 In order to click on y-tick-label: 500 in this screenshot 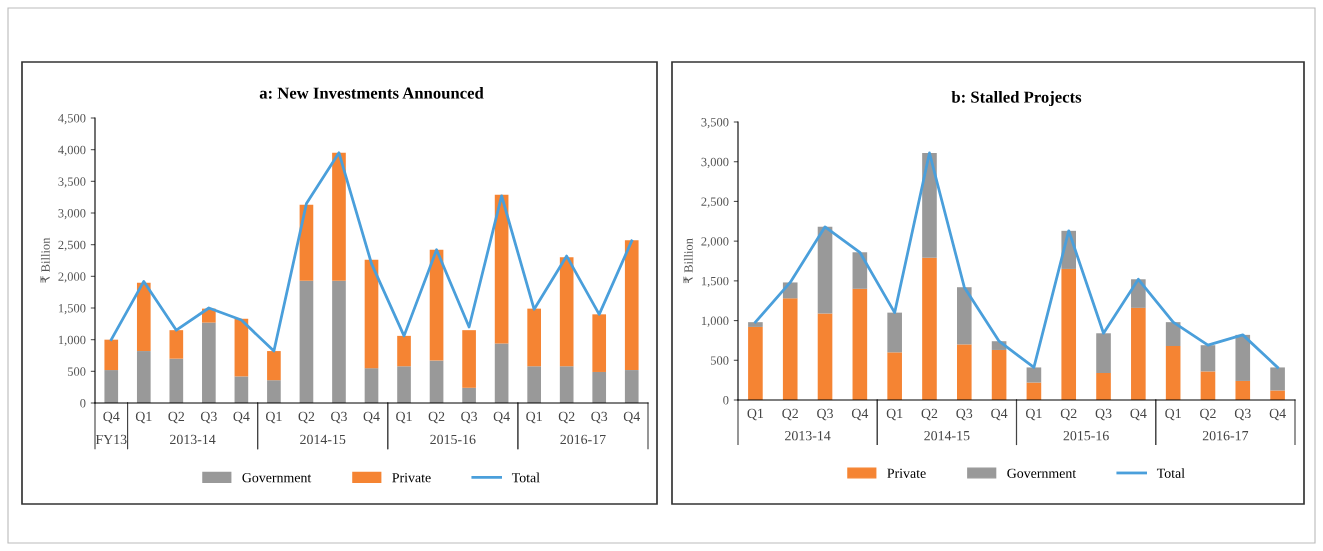, I will do `click(719, 360)`.